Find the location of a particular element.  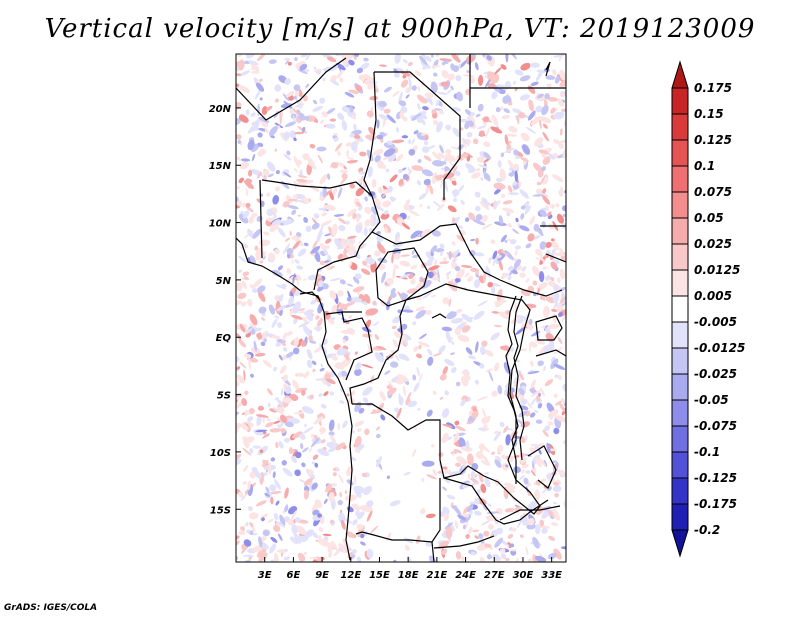

lon-label: 21E is located at coordinates (436, 575).